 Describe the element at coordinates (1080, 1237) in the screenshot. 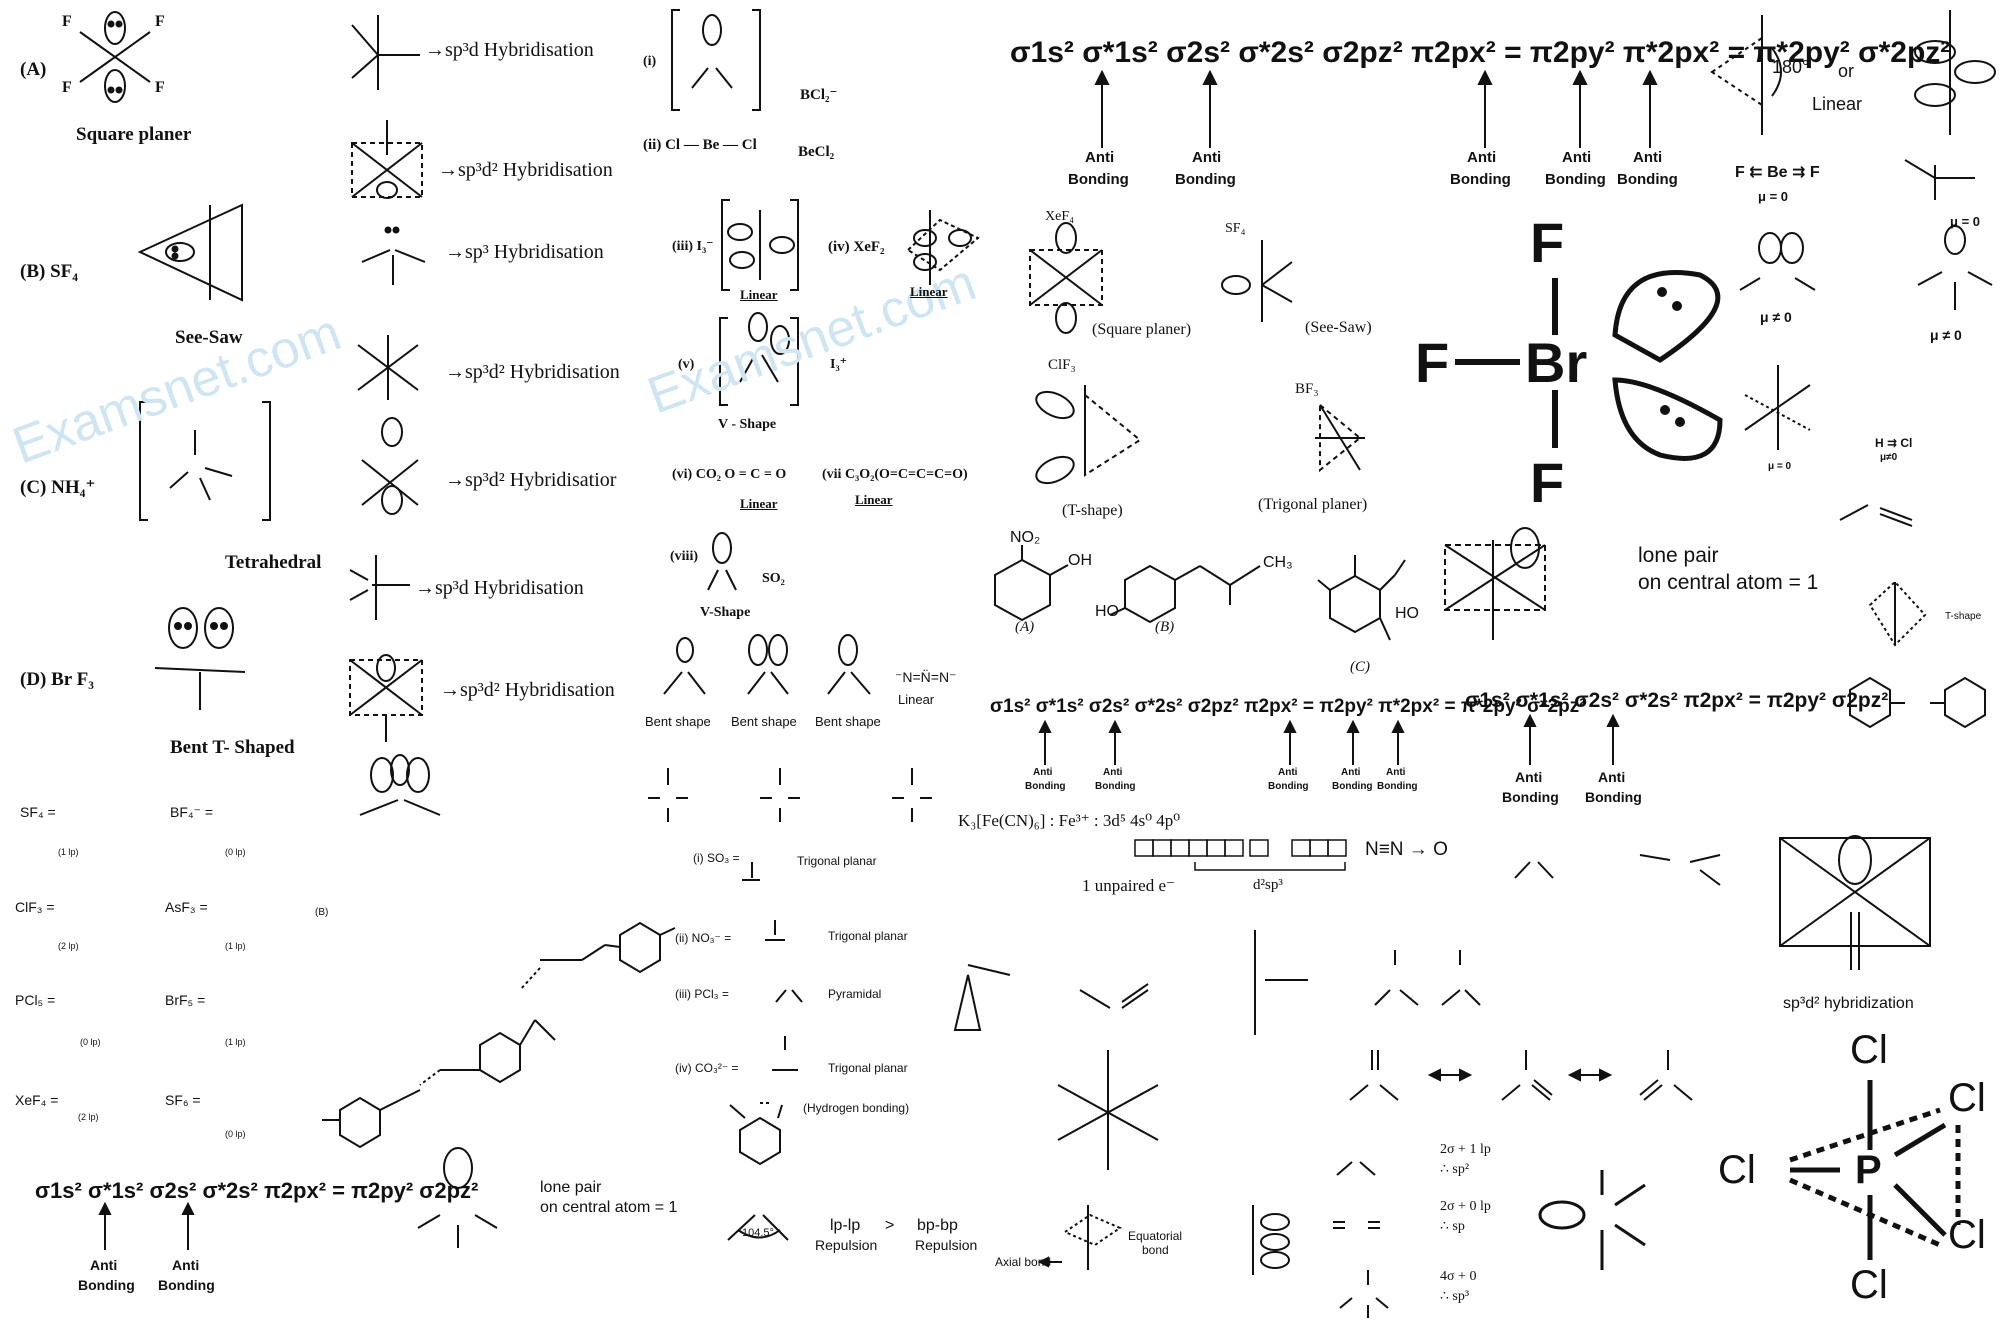

I see `tbp-structure` at that location.